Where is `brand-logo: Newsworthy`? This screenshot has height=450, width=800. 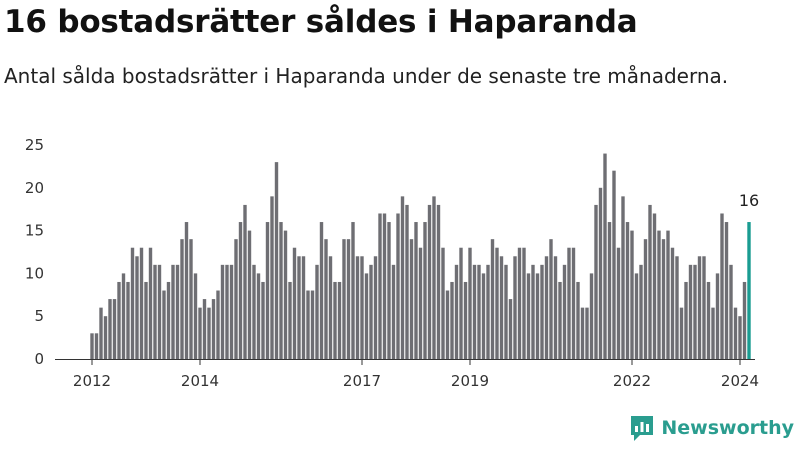
brand-logo: Newsworthy is located at coordinates (711, 428).